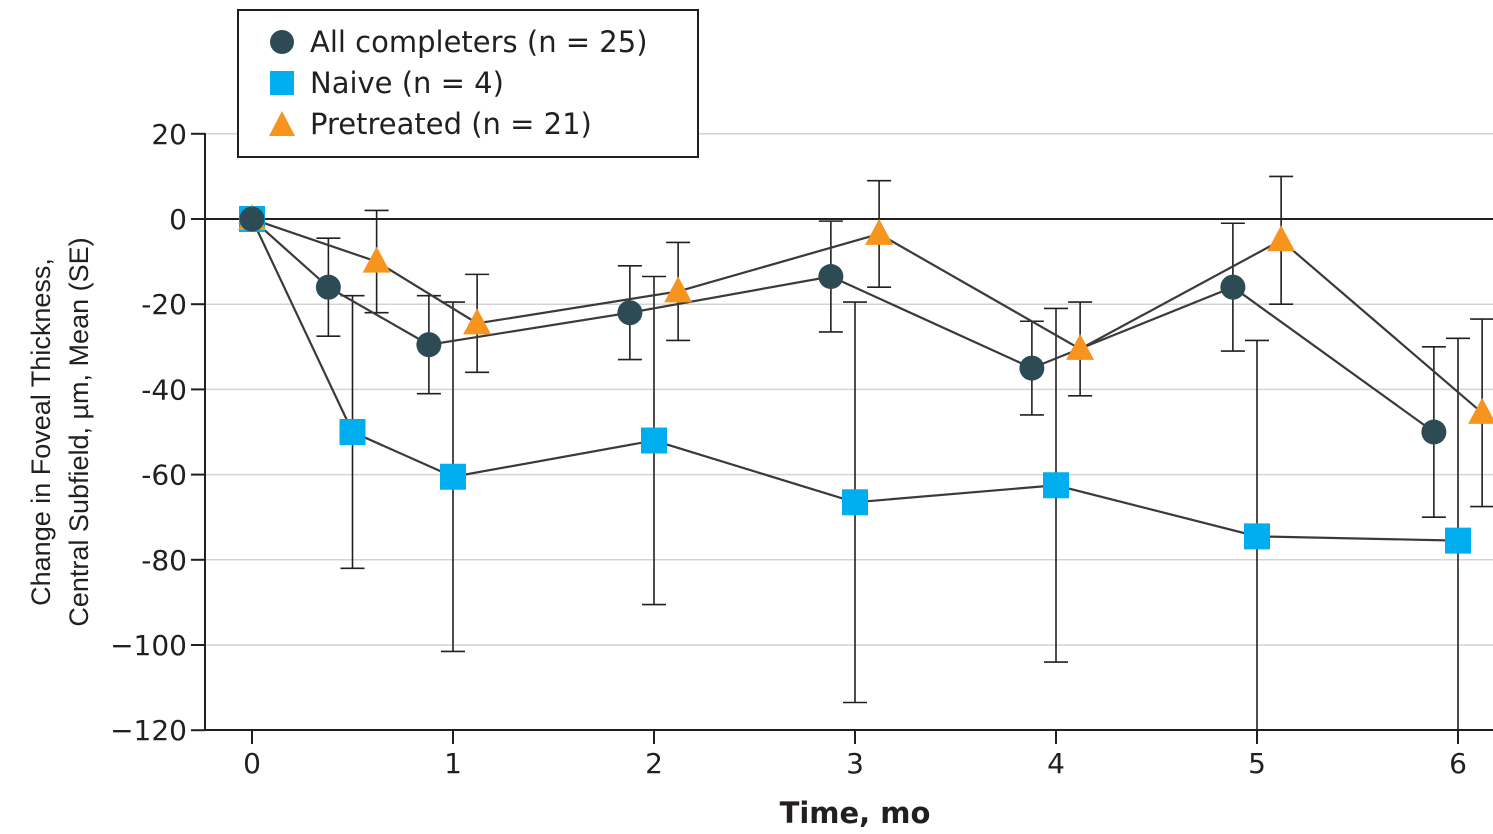  I want to click on y-tick-label-7: −120, so click(148, 730).